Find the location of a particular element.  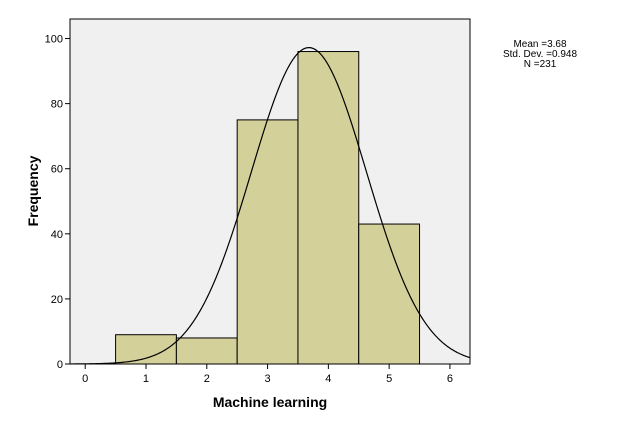

y-tick-label-40: 40 is located at coordinates (57, 235).